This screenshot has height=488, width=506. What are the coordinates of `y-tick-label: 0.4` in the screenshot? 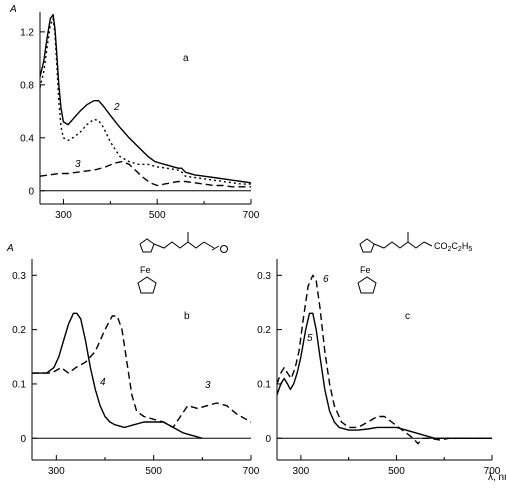 It's located at (27, 138).